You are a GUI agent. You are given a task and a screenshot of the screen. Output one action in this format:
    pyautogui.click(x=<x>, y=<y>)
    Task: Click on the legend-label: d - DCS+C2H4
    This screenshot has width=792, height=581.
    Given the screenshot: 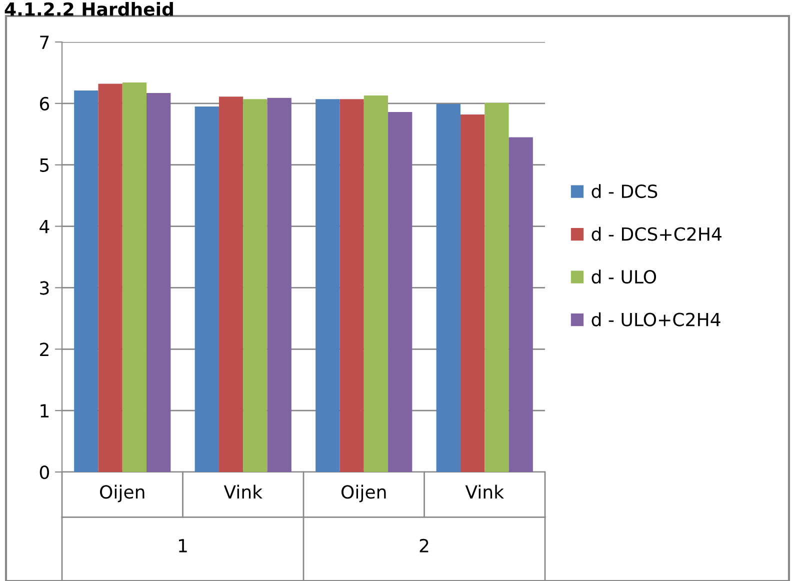 What is the action you would take?
    pyautogui.click(x=657, y=233)
    